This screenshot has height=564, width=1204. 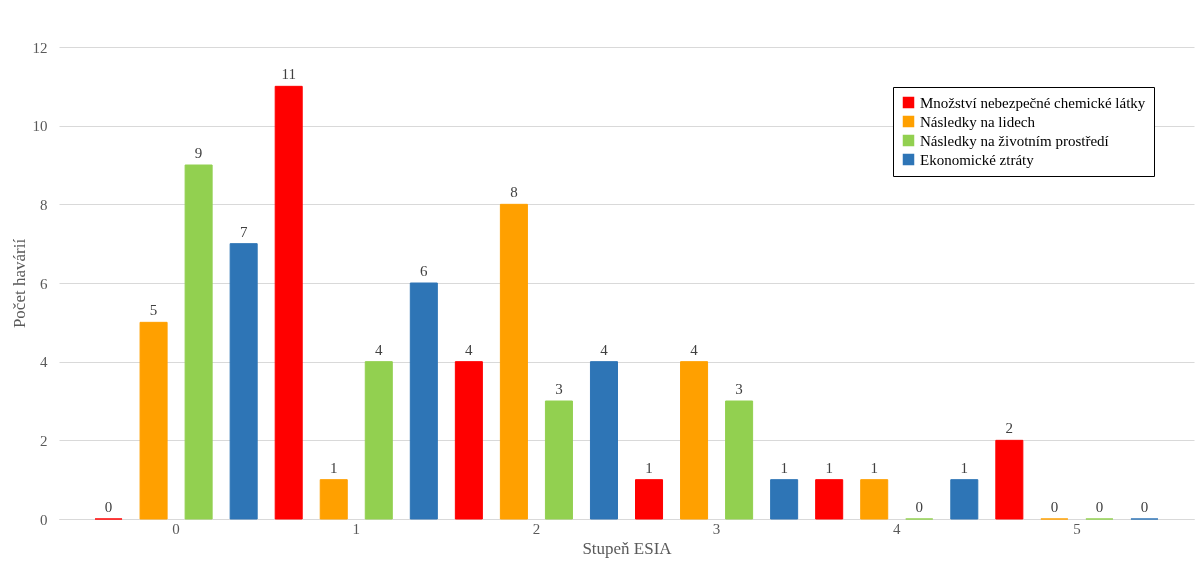 What do you see at coordinates (44, 283) in the screenshot?
I see `y-tick-label: 6` at bounding box center [44, 283].